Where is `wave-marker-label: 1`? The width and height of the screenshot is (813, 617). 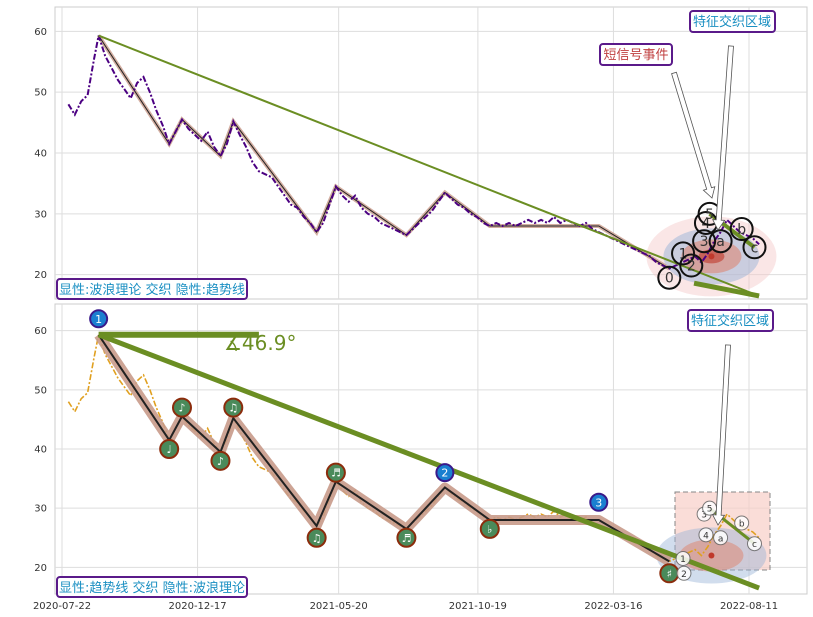
wave-marker-label: 1 is located at coordinates (683, 254).